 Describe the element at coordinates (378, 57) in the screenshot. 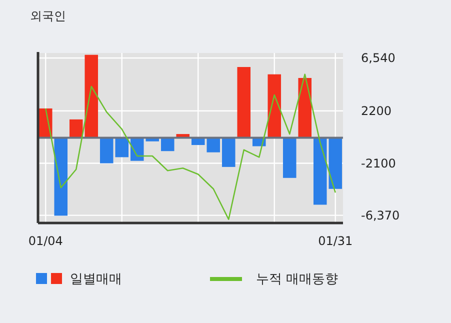

I see `y-tick-label: 6,540` at that location.